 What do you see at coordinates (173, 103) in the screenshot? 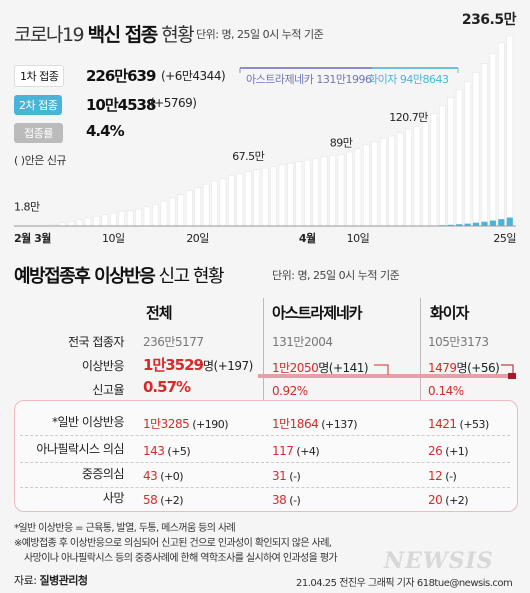
I see `second-dose-delta: (+5769)` at bounding box center [173, 103].